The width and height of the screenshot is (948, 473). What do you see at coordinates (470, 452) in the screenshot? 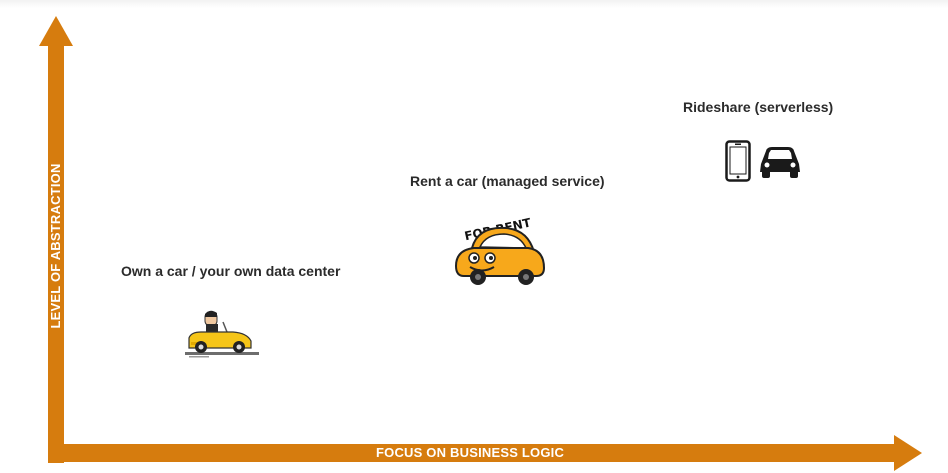
I see `x-axis-label: FOCUS ON BUSINESS LOGIC` at bounding box center [470, 452].